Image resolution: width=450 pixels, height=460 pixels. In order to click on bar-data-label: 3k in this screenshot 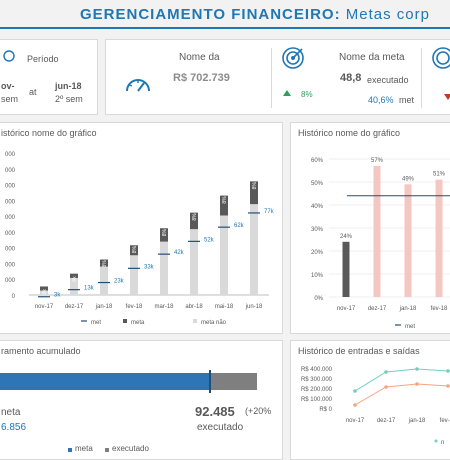, I will do `click(57, 296)`.